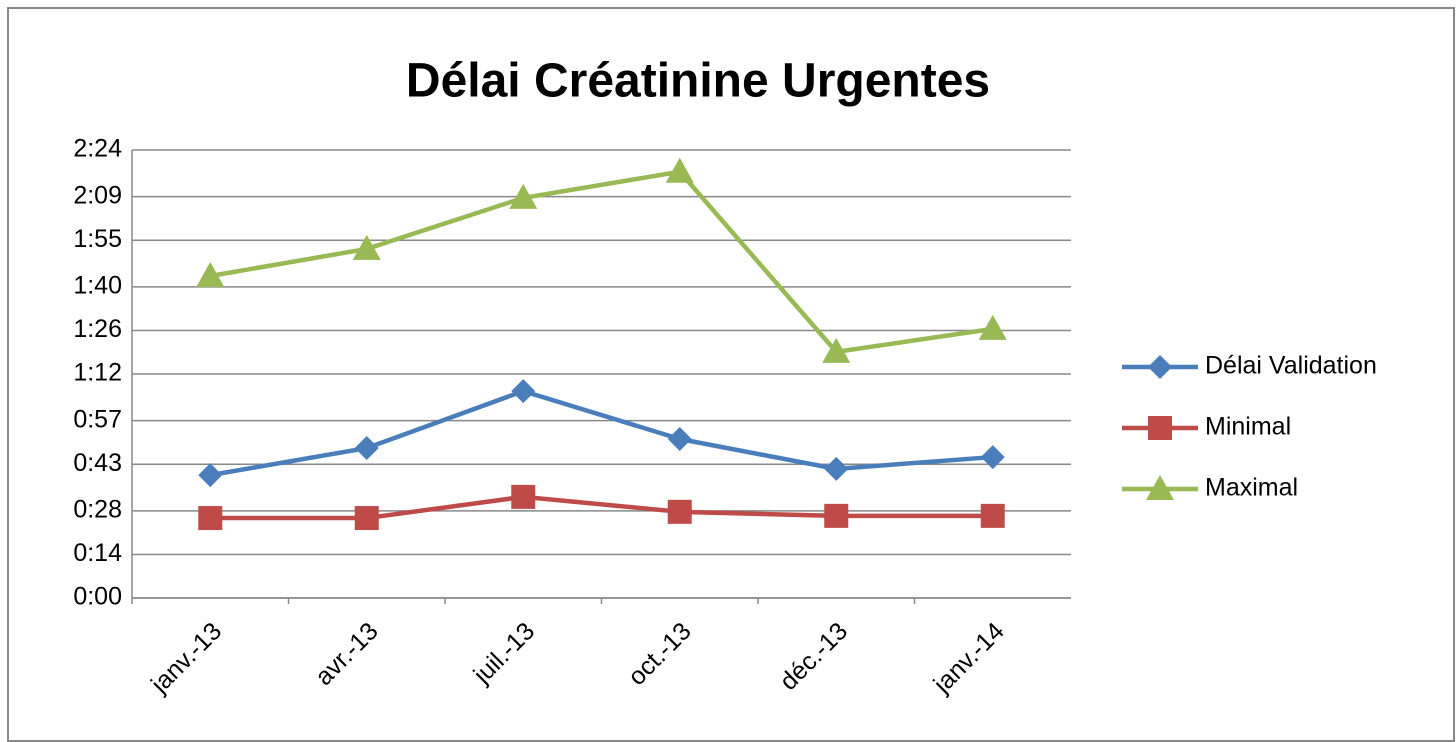 The width and height of the screenshot is (1456, 742). Describe the element at coordinates (97, 553) in the screenshot. I see `y-tick-label: 0:14` at that location.